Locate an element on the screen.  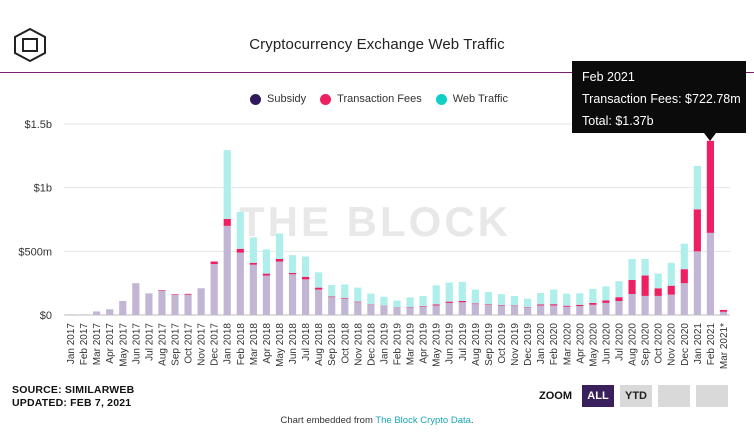
legend-item-subsidy: Subsidy is located at coordinates (278, 99).